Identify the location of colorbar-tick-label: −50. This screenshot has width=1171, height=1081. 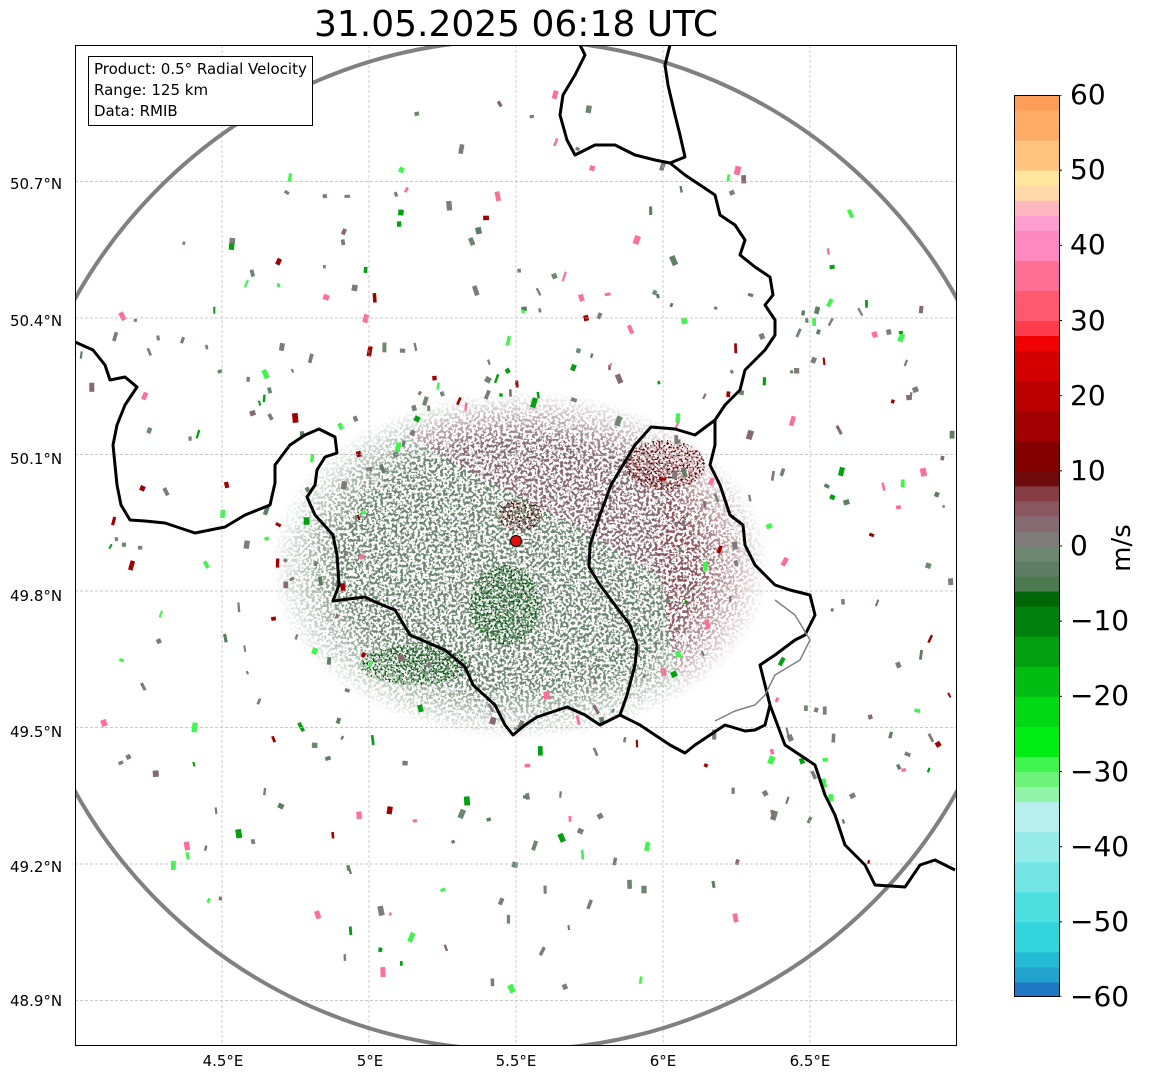
(1100, 921).